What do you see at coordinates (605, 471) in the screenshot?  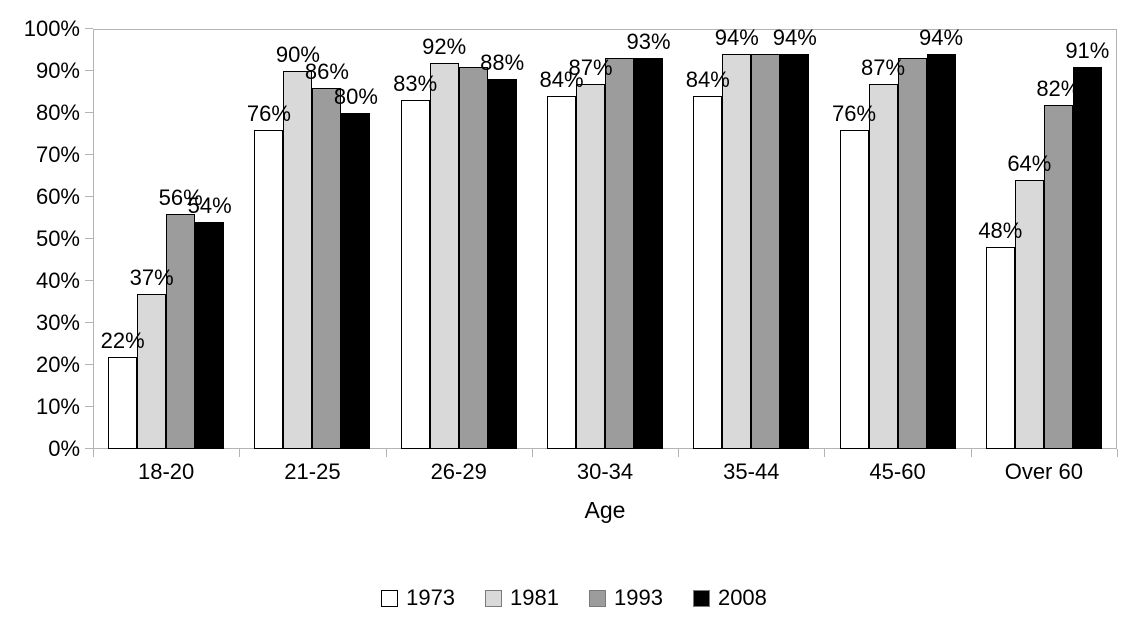 I see `x-category-label: 30-34` at bounding box center [605, 471].